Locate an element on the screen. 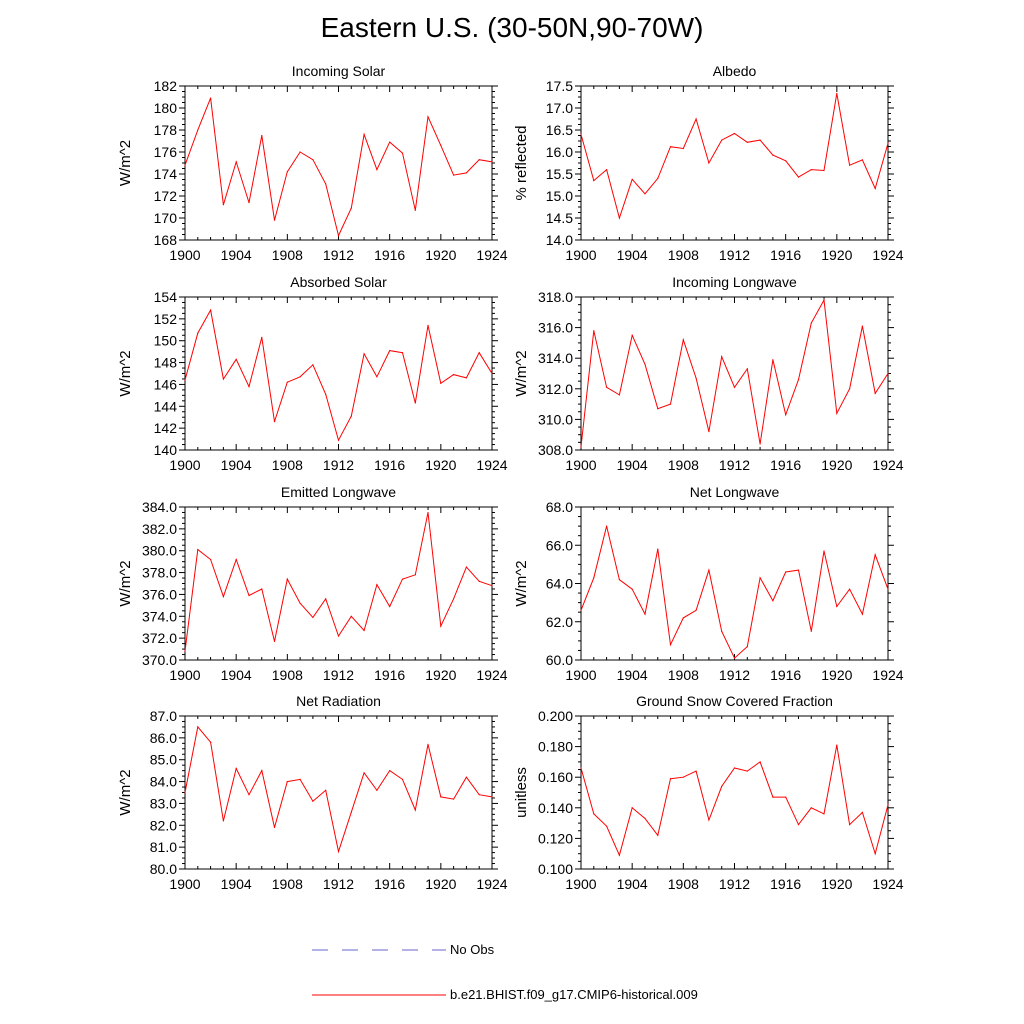 The image size is (1024, 1024). x-tick-label: 1900 is located at coordinates (580, 465).